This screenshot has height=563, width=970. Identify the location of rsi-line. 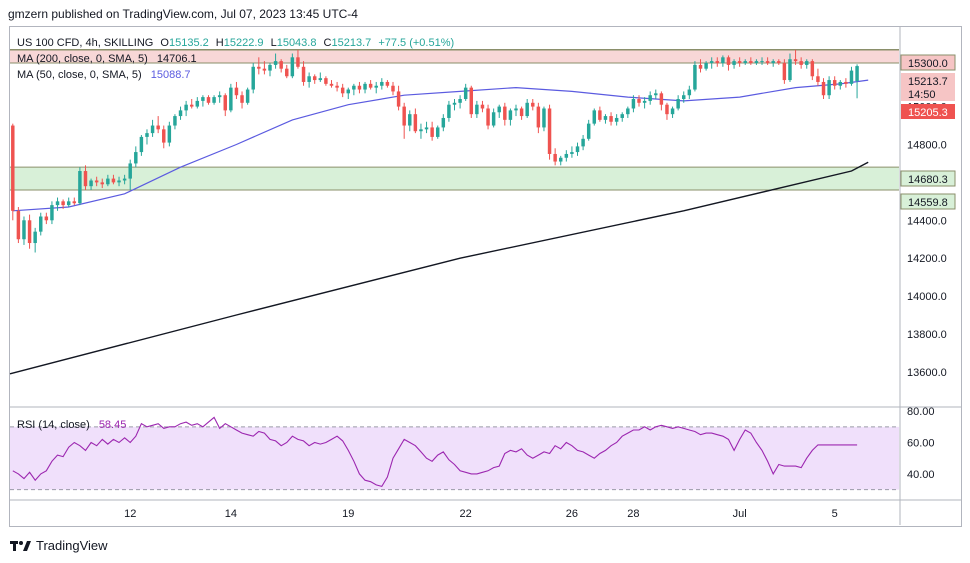
(435, 452).